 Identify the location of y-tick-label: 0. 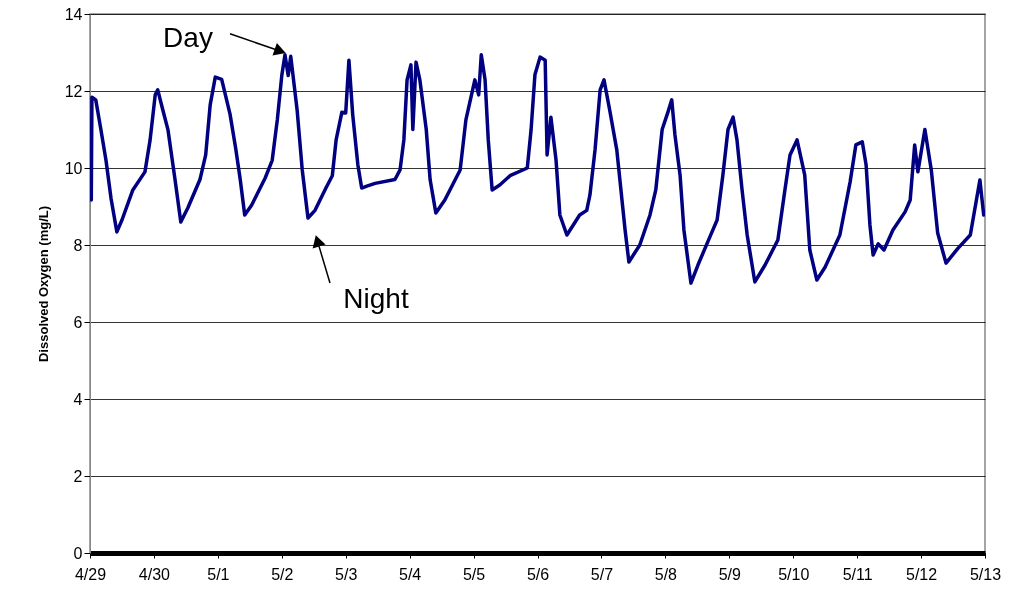
(78, 553).